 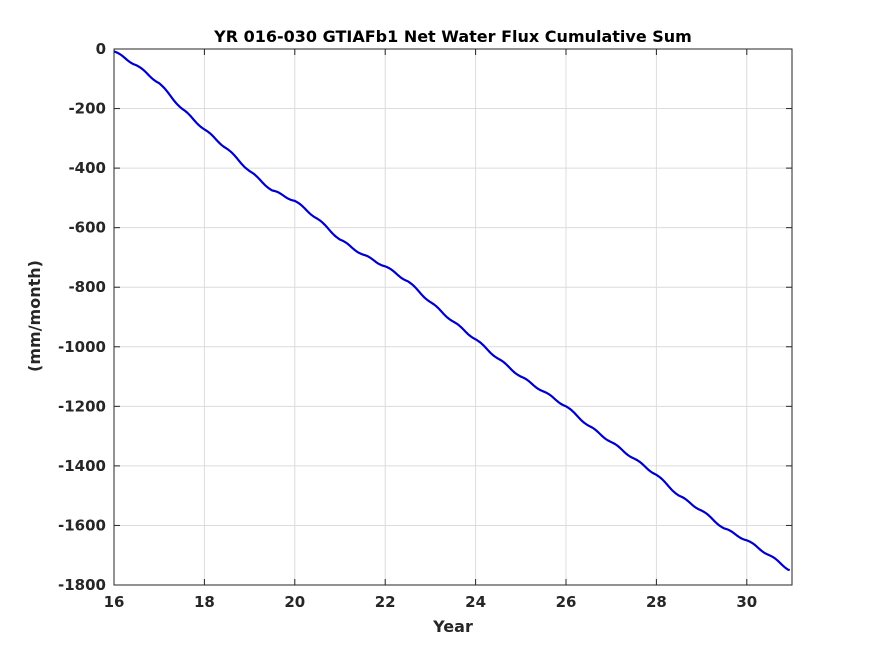 I want to click on y-tick-label: -200, so click(x=87, y=109).